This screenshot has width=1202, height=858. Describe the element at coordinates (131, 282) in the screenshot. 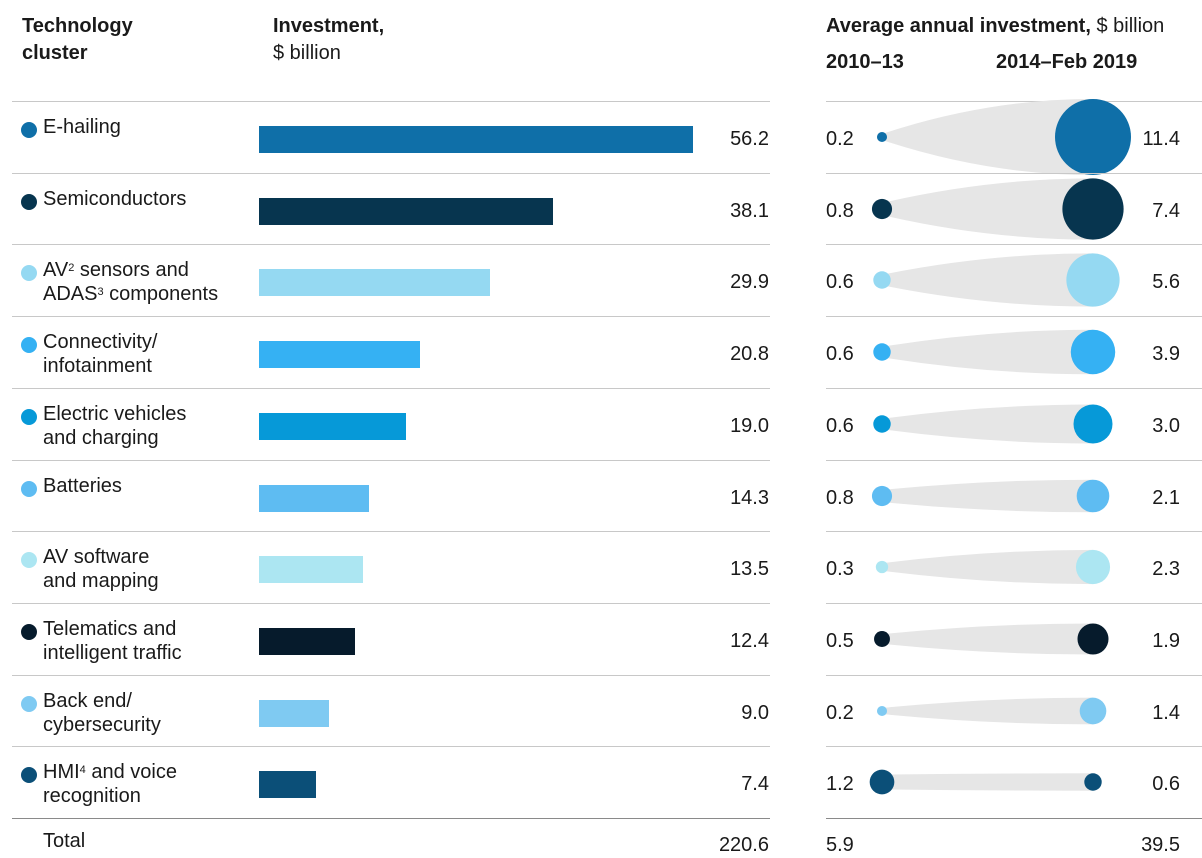

I see `cluster-label: AV2 sensors and ADAS3 components` at that location.